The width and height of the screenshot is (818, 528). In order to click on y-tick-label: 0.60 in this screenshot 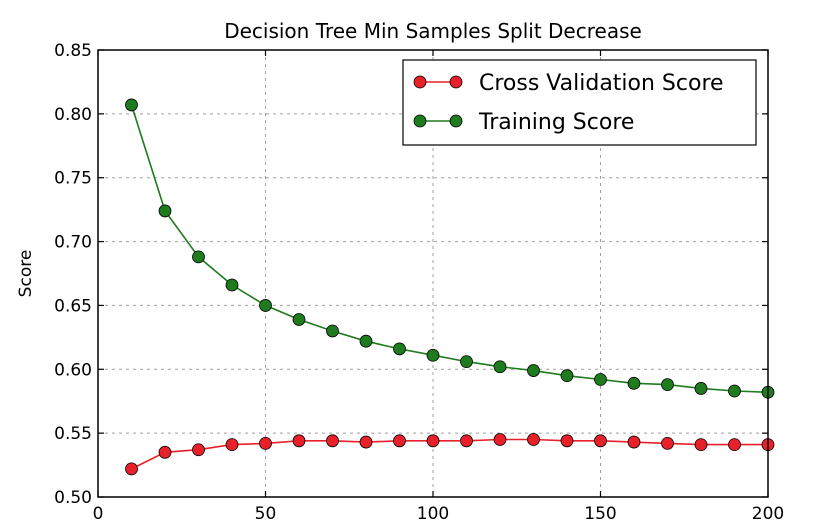, I will do `click(73, 370)`.